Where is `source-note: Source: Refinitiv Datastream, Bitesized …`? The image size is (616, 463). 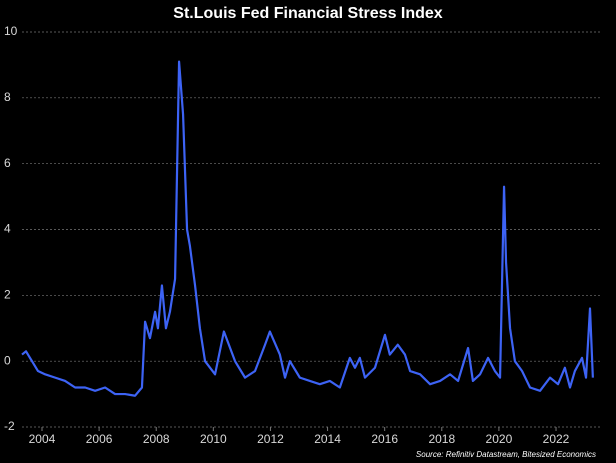
source-note: Source: Refinitiv Datastream, Bitesized … is located at coordinates (506, 454).